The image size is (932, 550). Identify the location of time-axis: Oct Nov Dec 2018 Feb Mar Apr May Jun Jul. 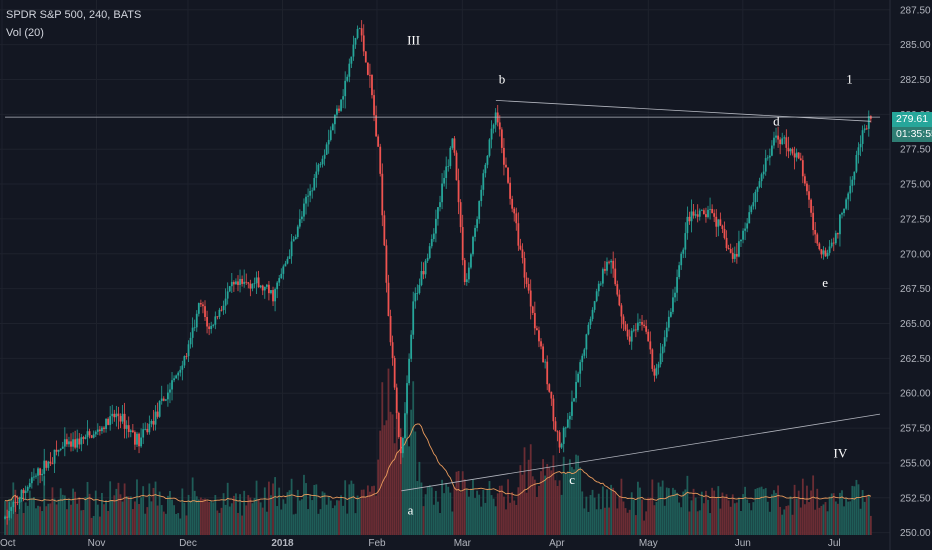
(420, 543).